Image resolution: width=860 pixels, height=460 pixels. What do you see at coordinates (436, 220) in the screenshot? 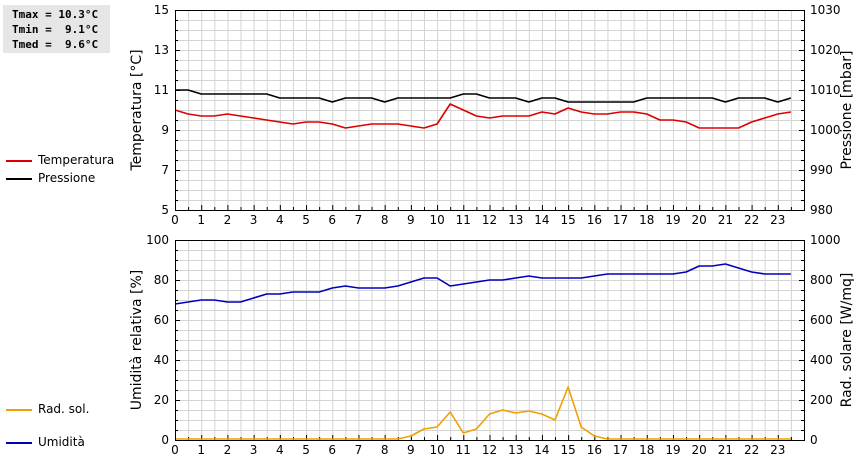
I see `x-tick-label-temp-10: 10` at bounding box center [436, 220].